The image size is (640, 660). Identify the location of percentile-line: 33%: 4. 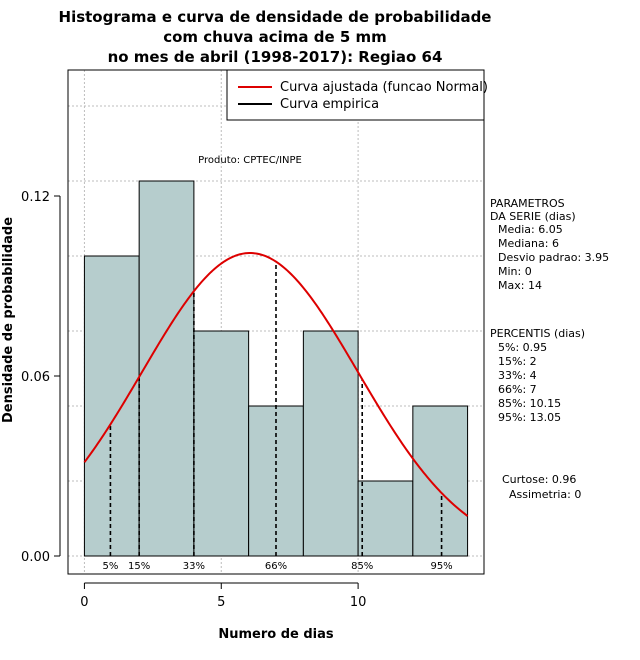
(517, 375).